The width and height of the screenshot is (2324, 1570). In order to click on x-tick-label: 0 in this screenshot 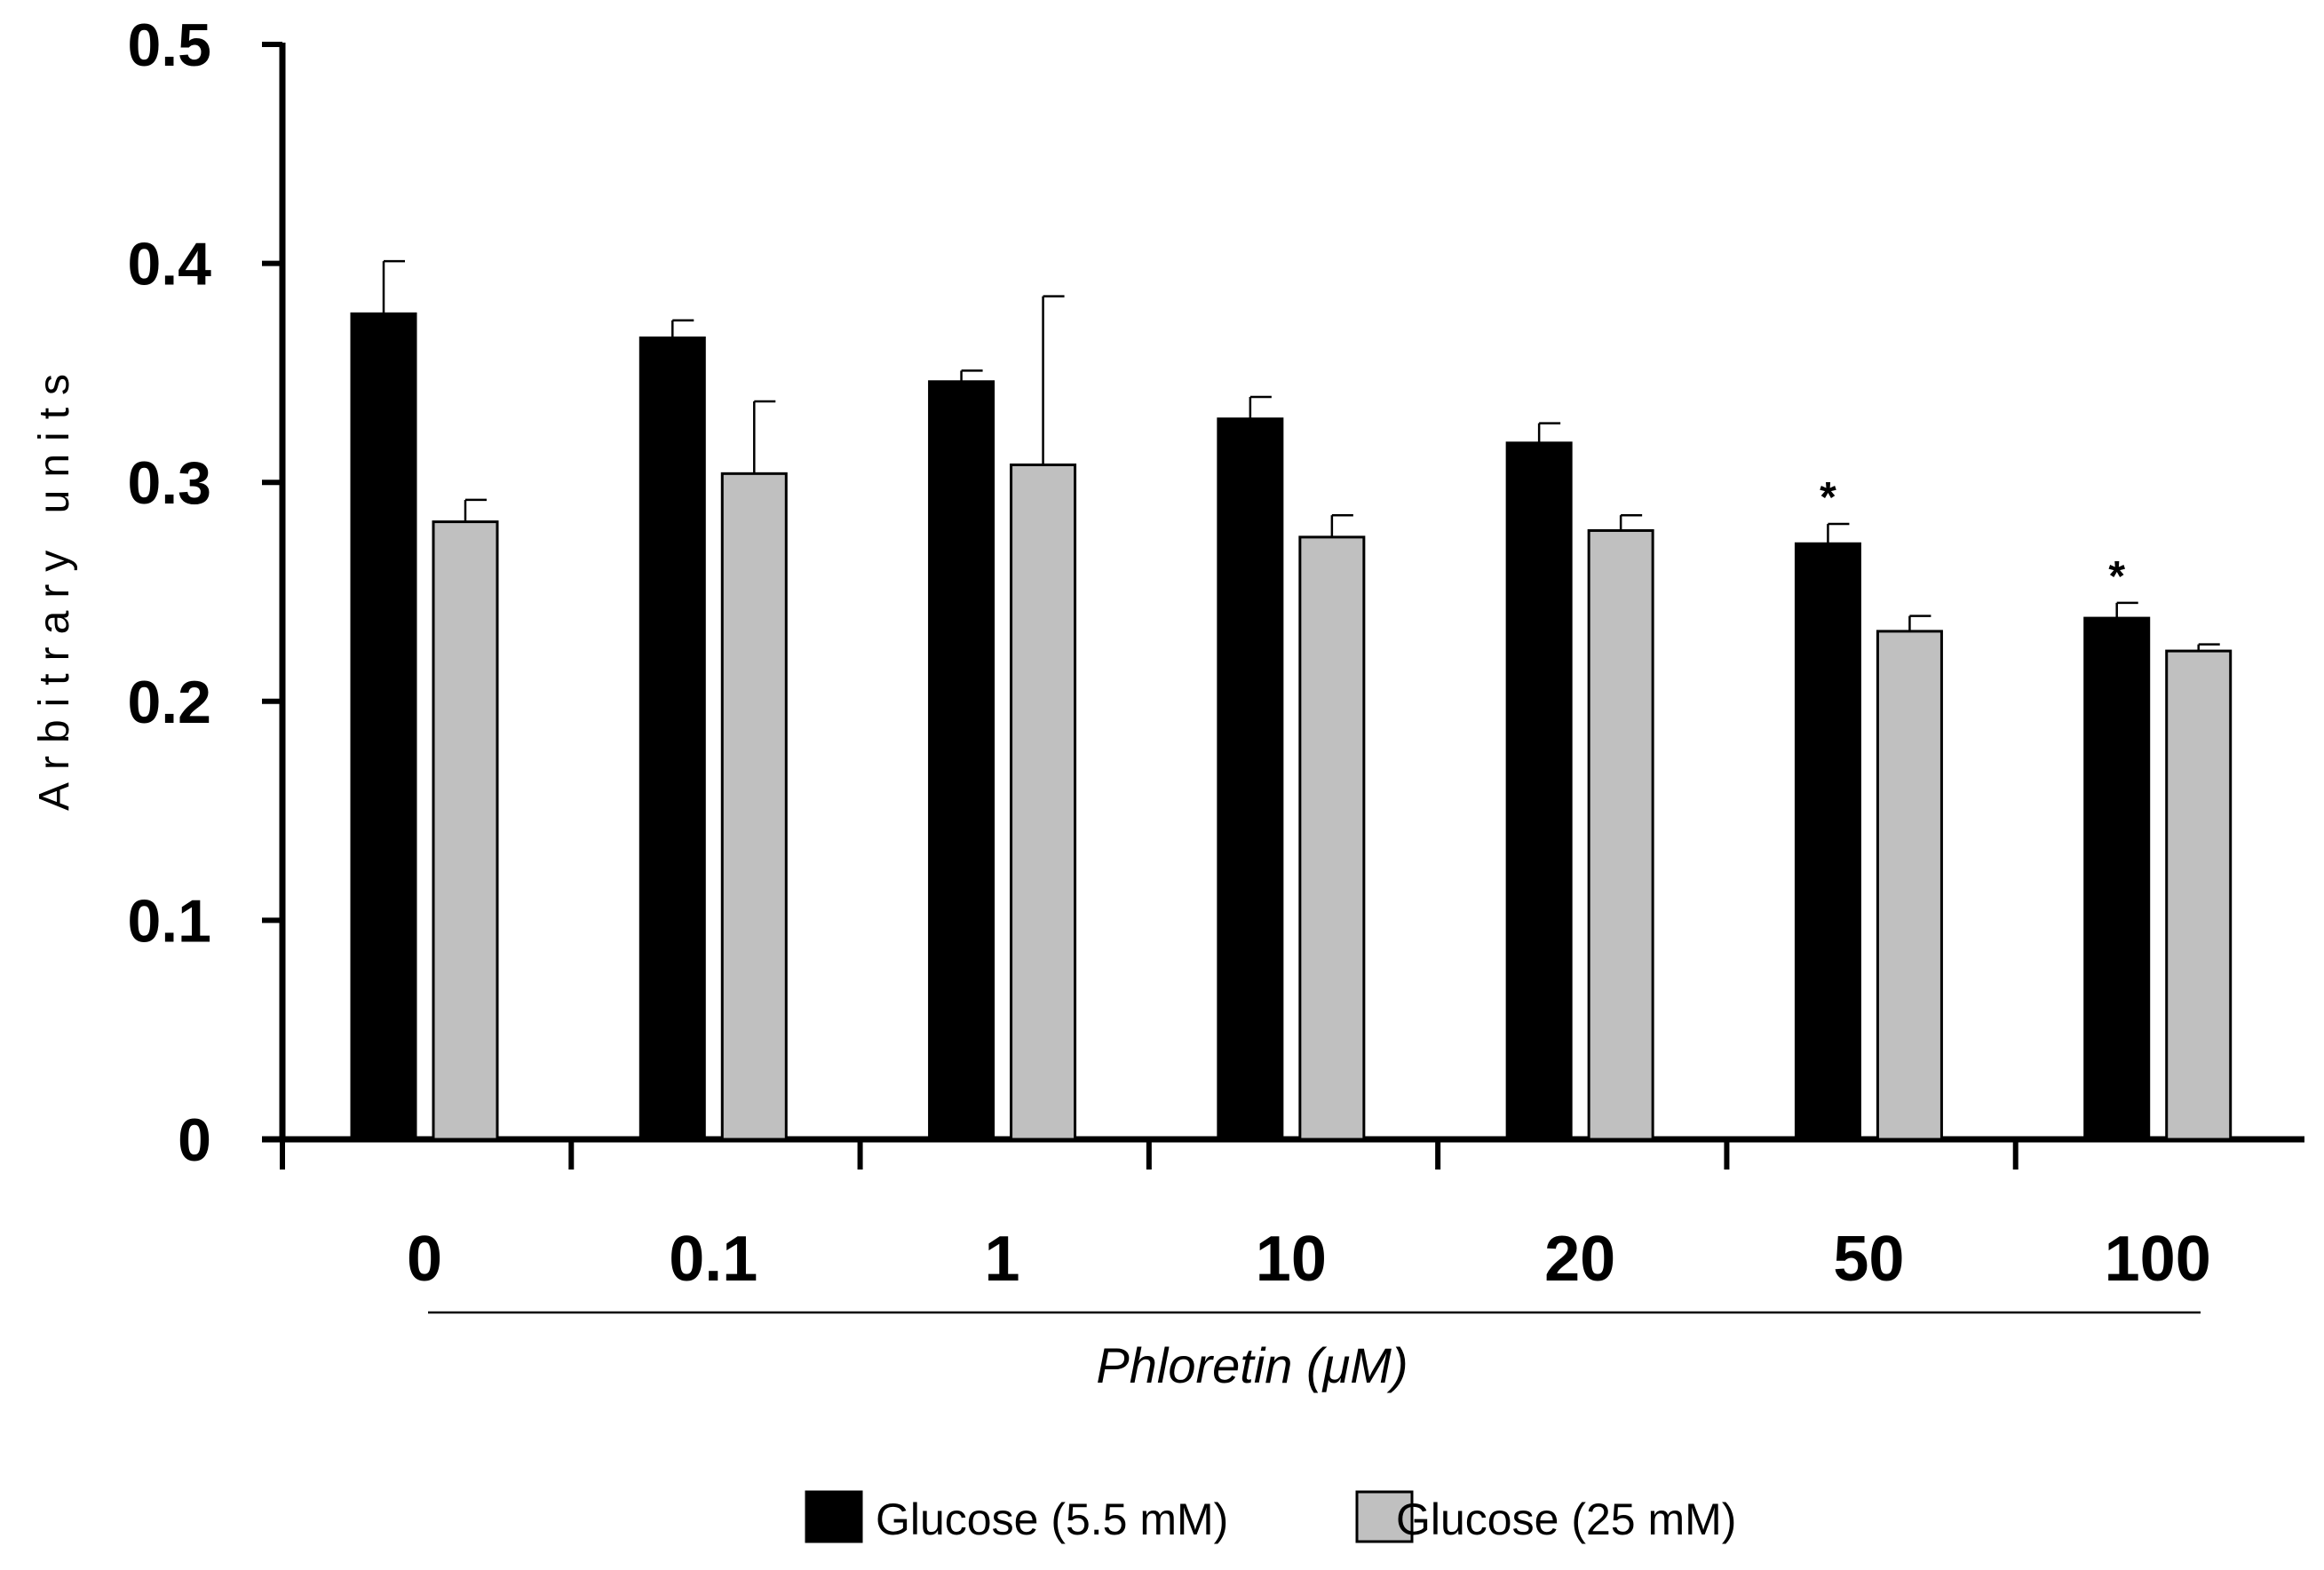, I will do `click(425, 1259)`.